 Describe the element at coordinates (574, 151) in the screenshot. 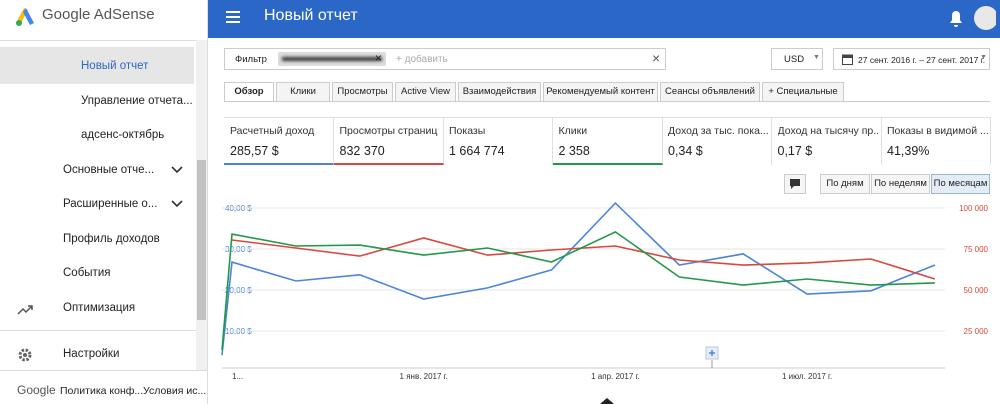

I see `metric-value: 2 358` at that location.